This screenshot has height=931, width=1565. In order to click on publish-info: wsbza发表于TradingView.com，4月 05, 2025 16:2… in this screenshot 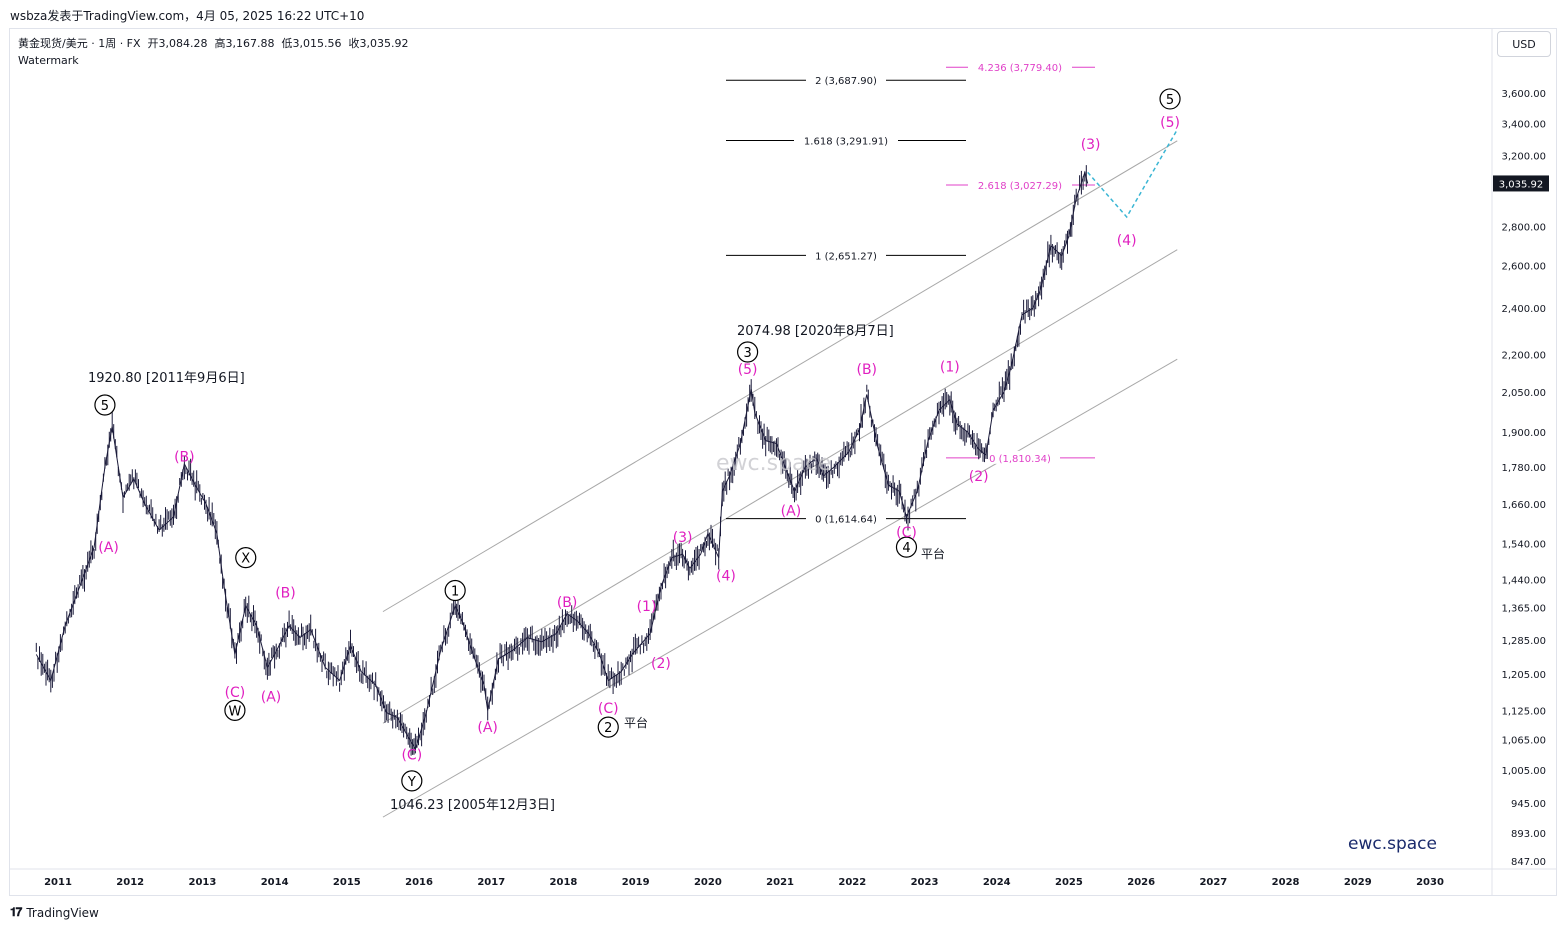, I will do `click(187, 16)`.